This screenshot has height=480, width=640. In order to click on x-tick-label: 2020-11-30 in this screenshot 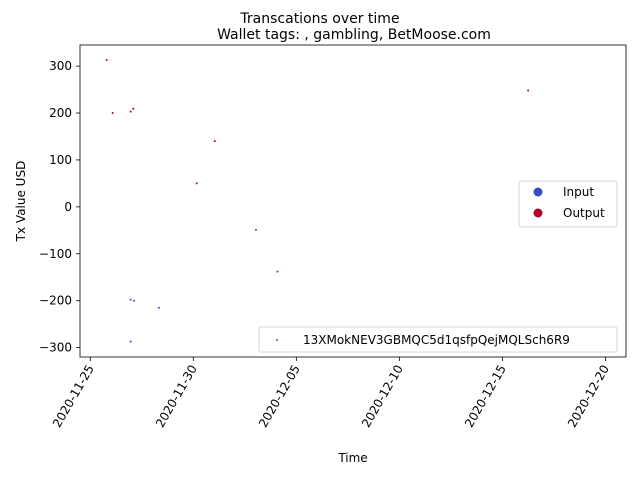, I will do `click(176, 396)`.